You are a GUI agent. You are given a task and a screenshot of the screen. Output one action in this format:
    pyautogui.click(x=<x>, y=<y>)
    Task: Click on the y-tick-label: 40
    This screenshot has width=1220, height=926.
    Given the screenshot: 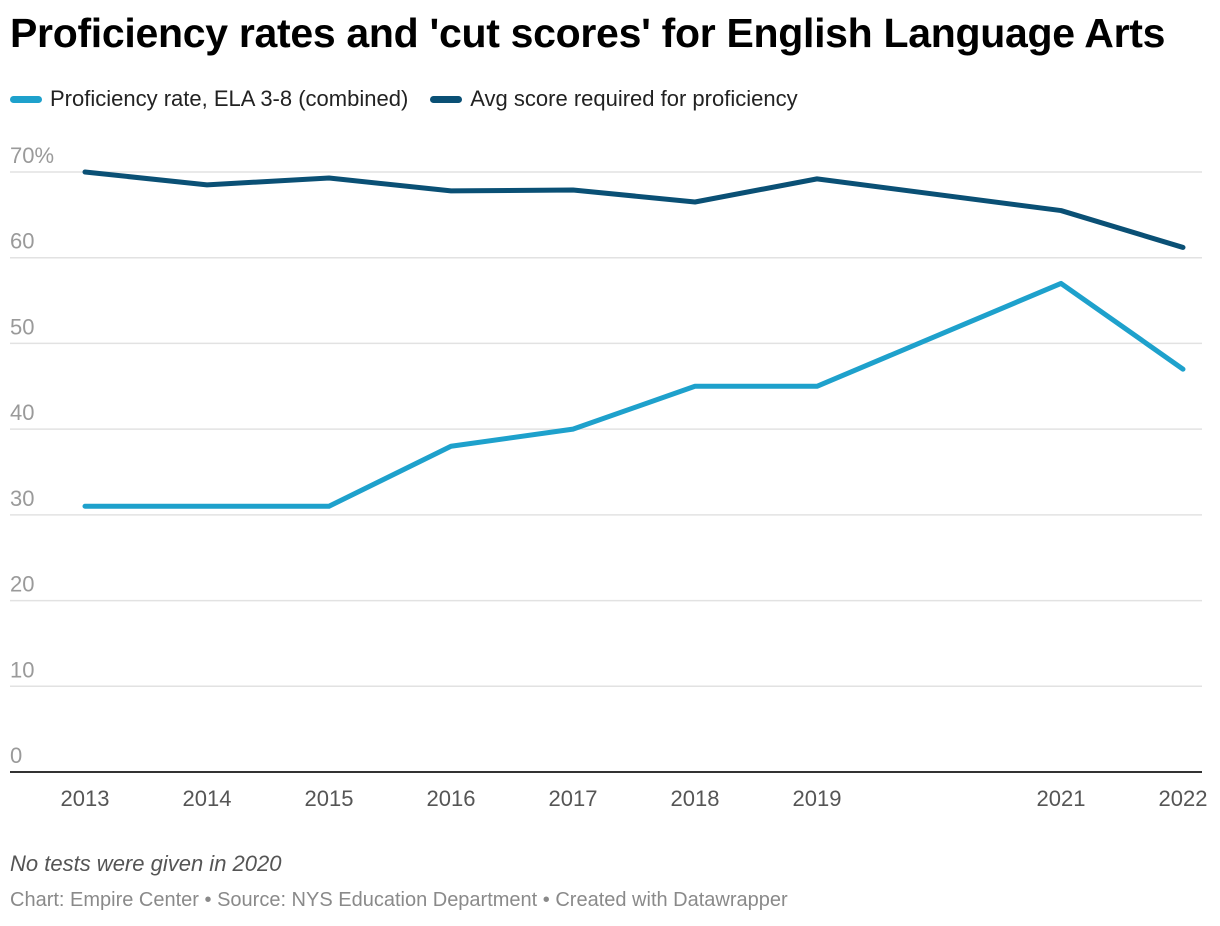 What is the action you would take?
    pyautogui.click(x=22, y=412)
    